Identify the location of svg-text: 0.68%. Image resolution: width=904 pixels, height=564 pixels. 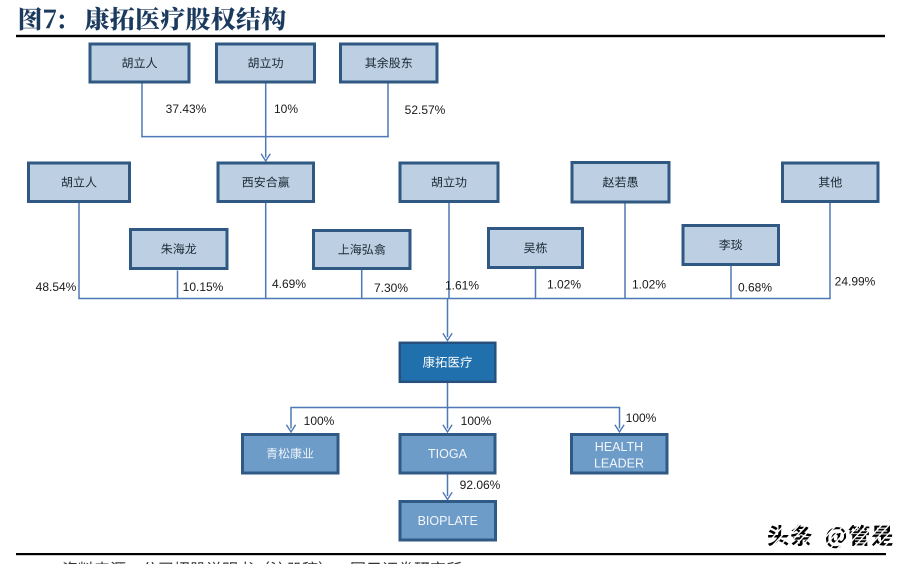
(755, 288).